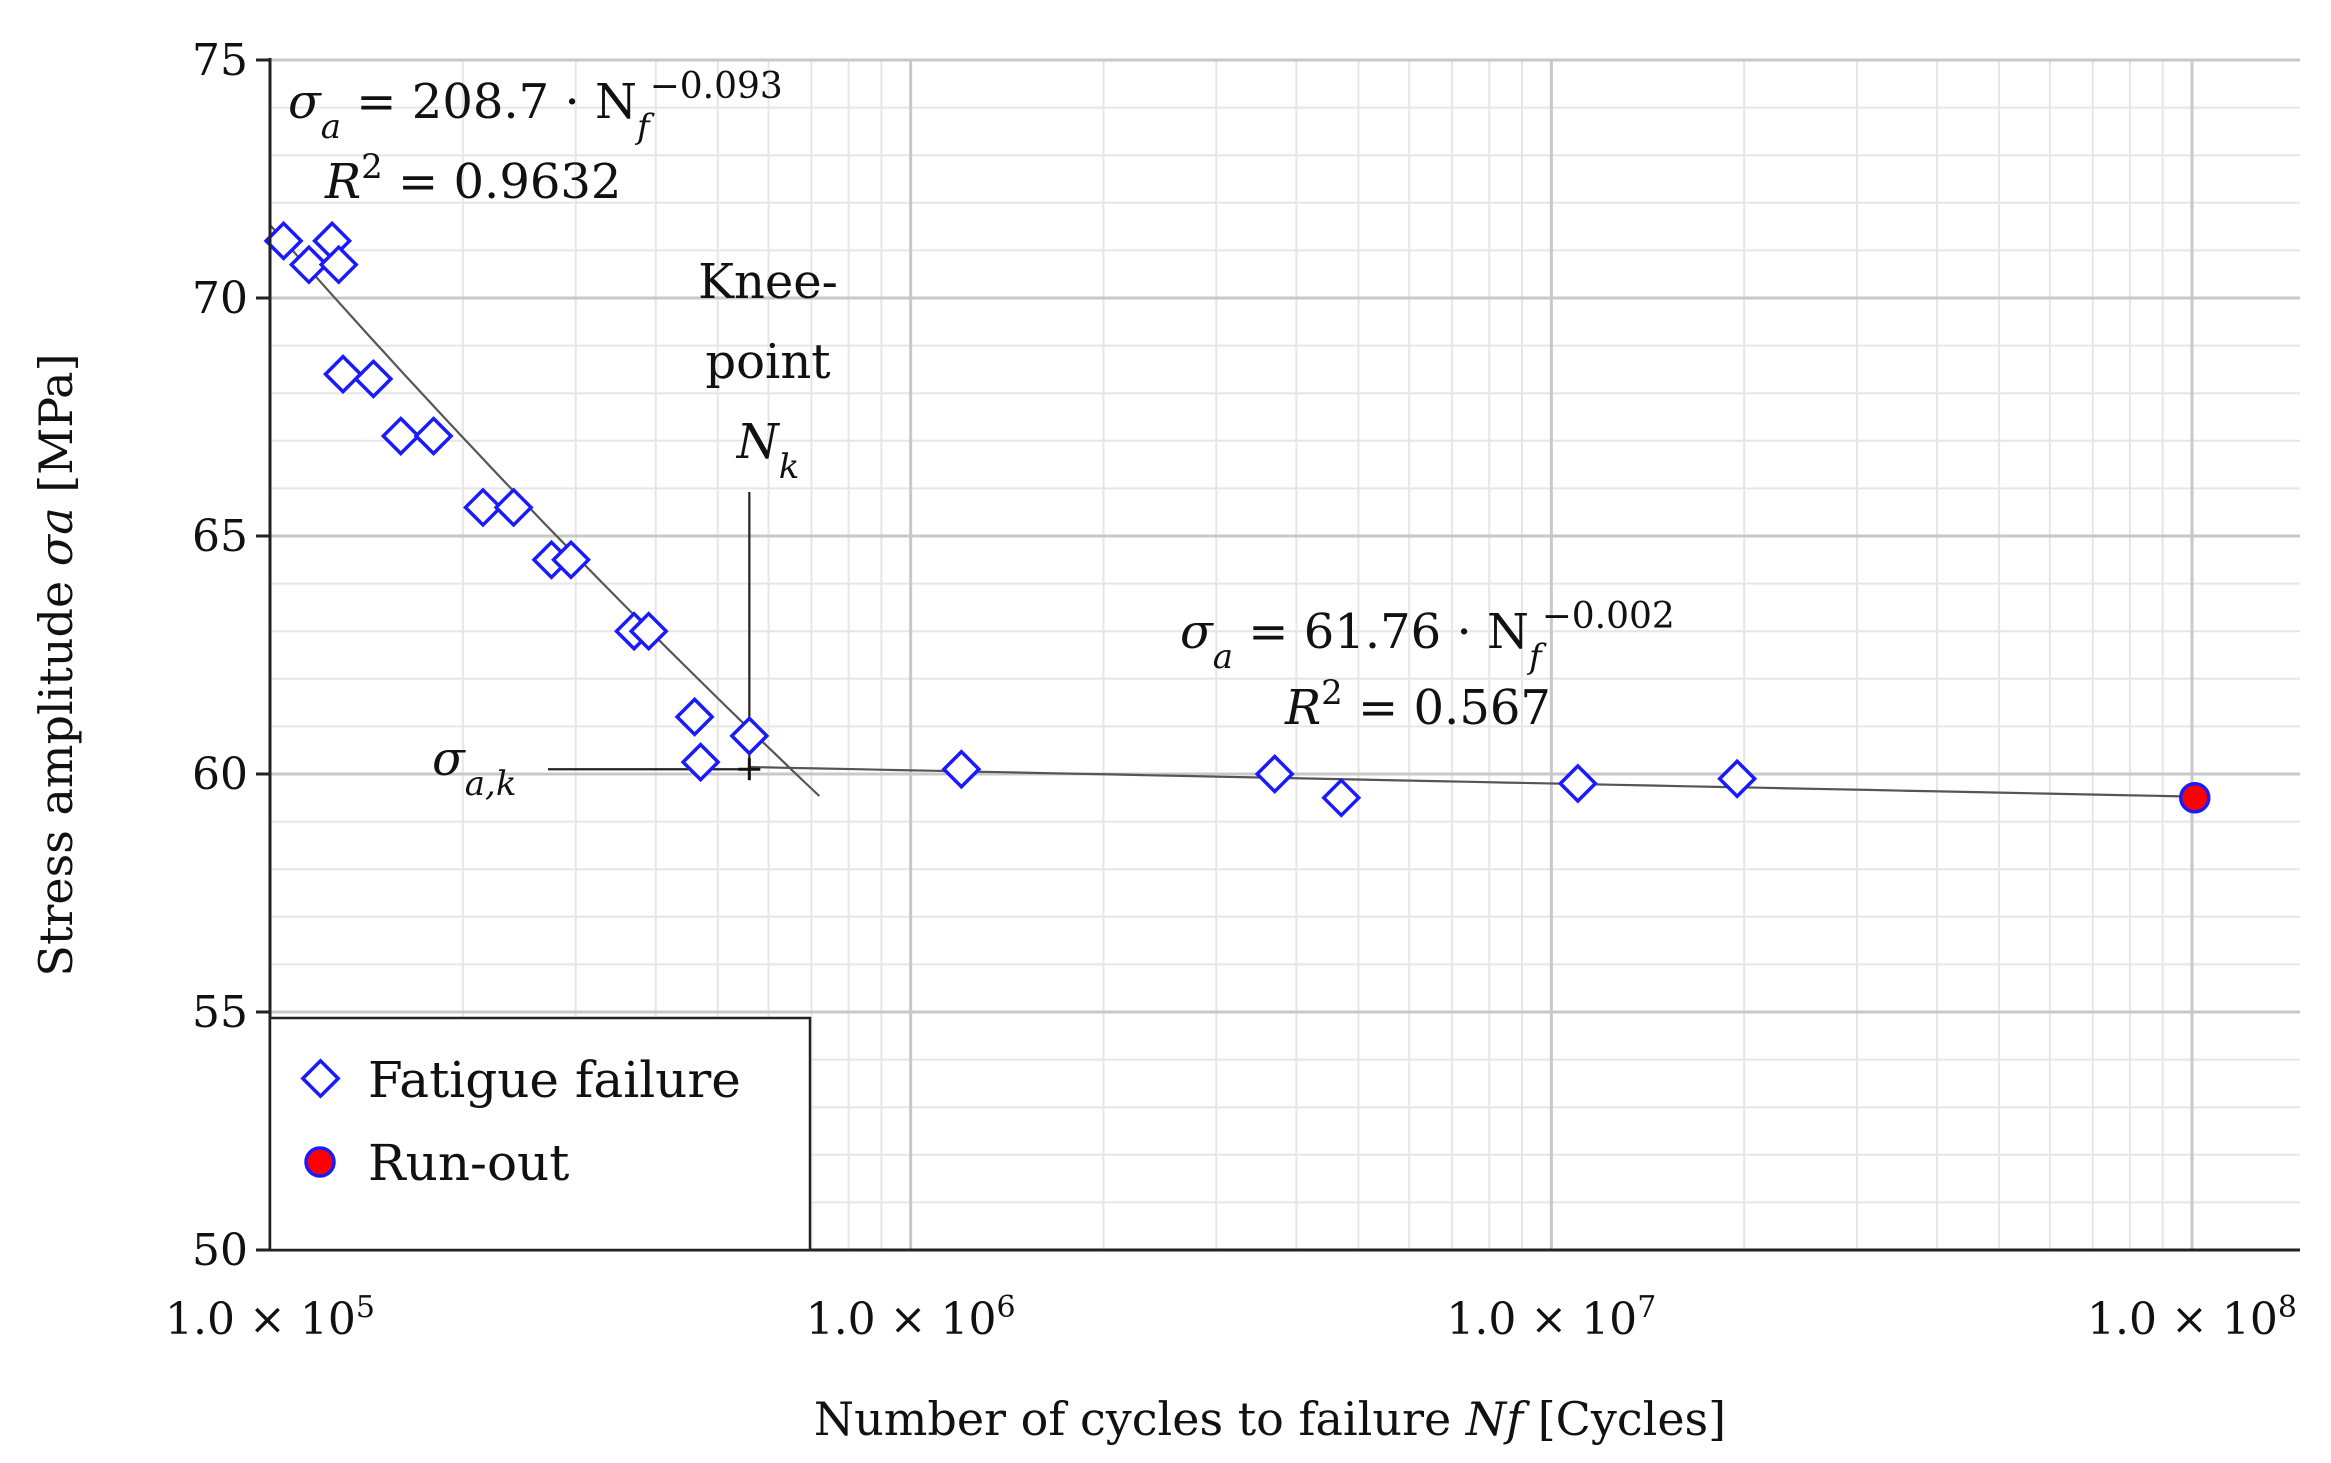  What do you see at coordinates (472, 178) in the screenshot?
I see `fit-1-r2: R2 = 0.9632` at bounding box center [472, 178].